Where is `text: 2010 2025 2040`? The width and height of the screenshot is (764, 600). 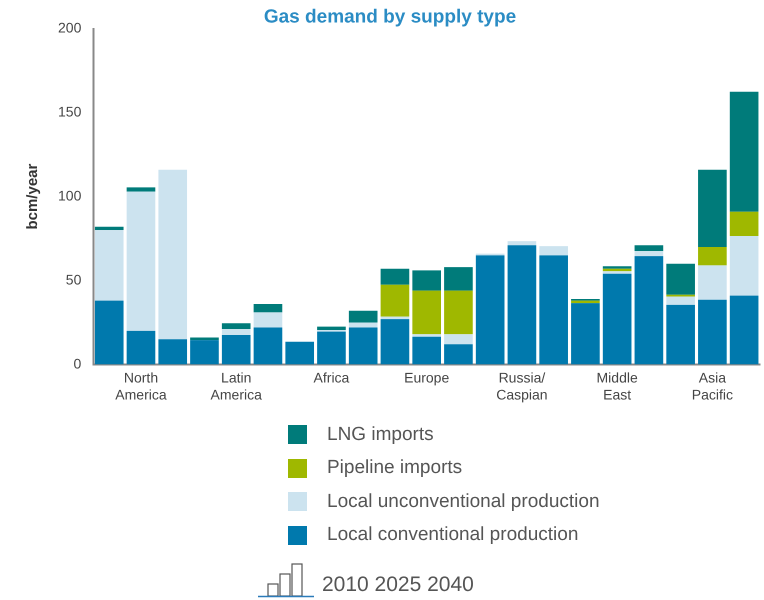 text: 2010 2025 2040 is located at coordinates (398, 585).